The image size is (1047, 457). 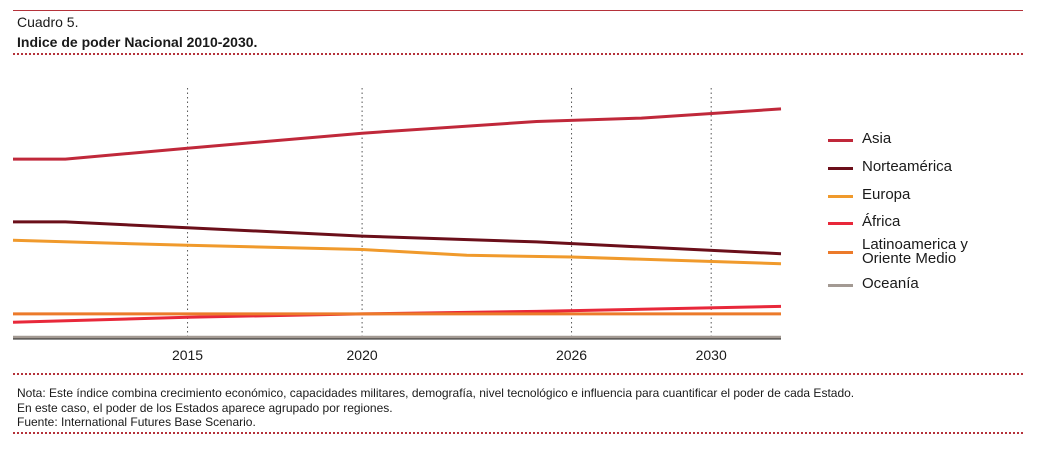 What do you see at coordinates (907, 166) in the screenshot?
I see `legend-label: Norteamérica` at bounding box center [907, 166].